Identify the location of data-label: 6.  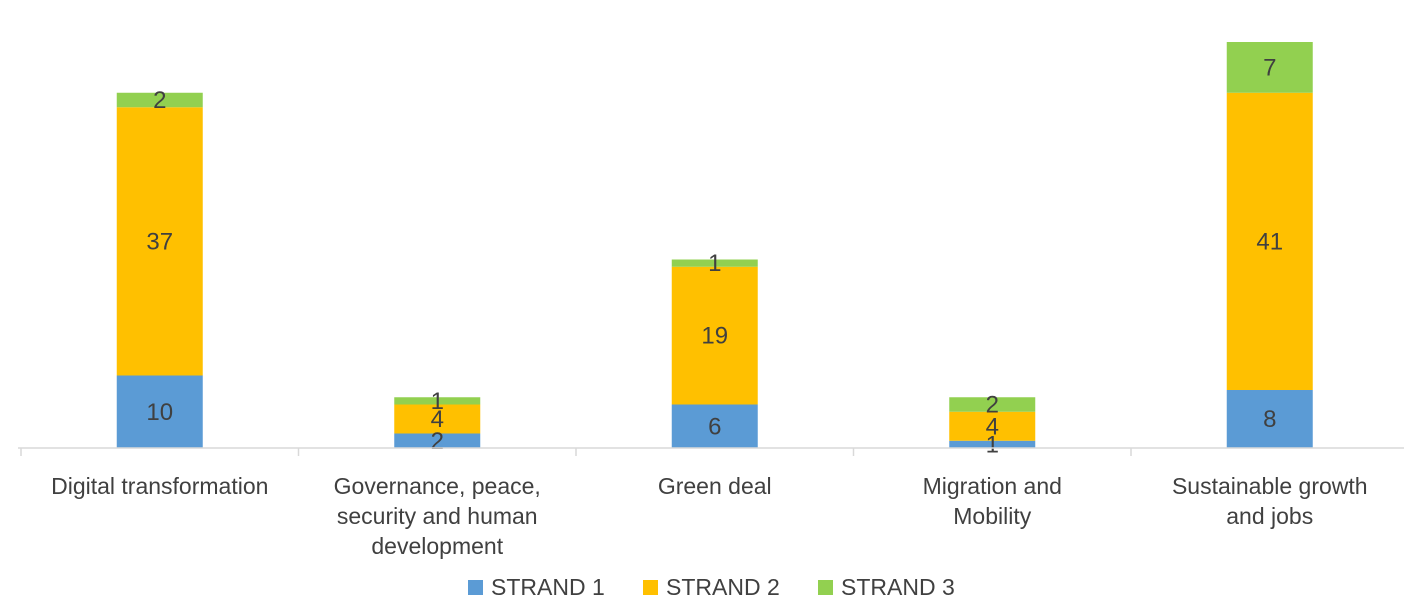
(714, 426).